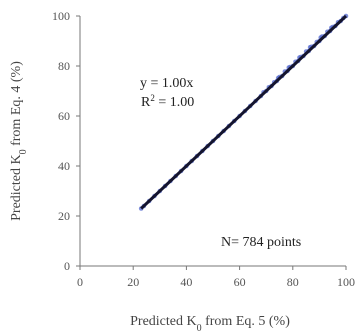  What do you see at coordinates (16, 187) in the screenshot?
I see `y-axis-title-main: Predicted K` at bounding box center [16, 187].